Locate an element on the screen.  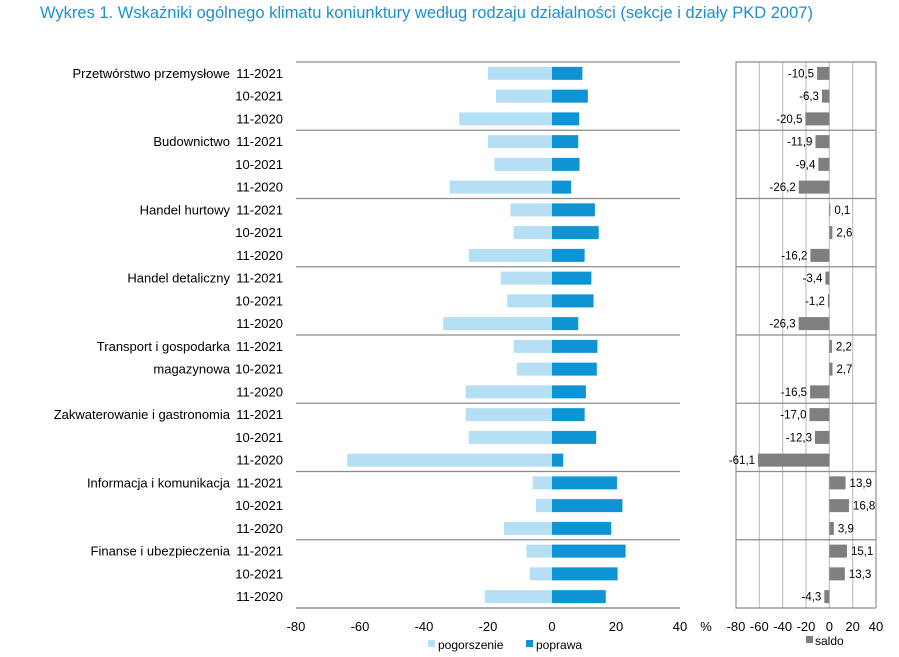
category-label: Transport i gospodarka is located at coordinates (164, 346).